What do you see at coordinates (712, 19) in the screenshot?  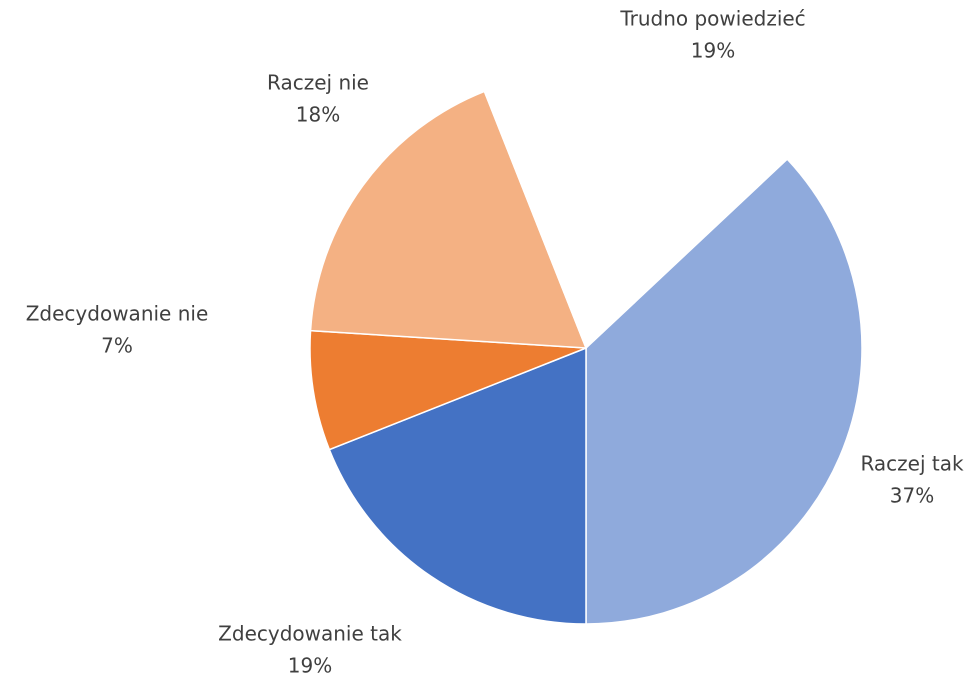 I see `slice-label: Trudno powiedzieć` at bounding box center [712, 19].